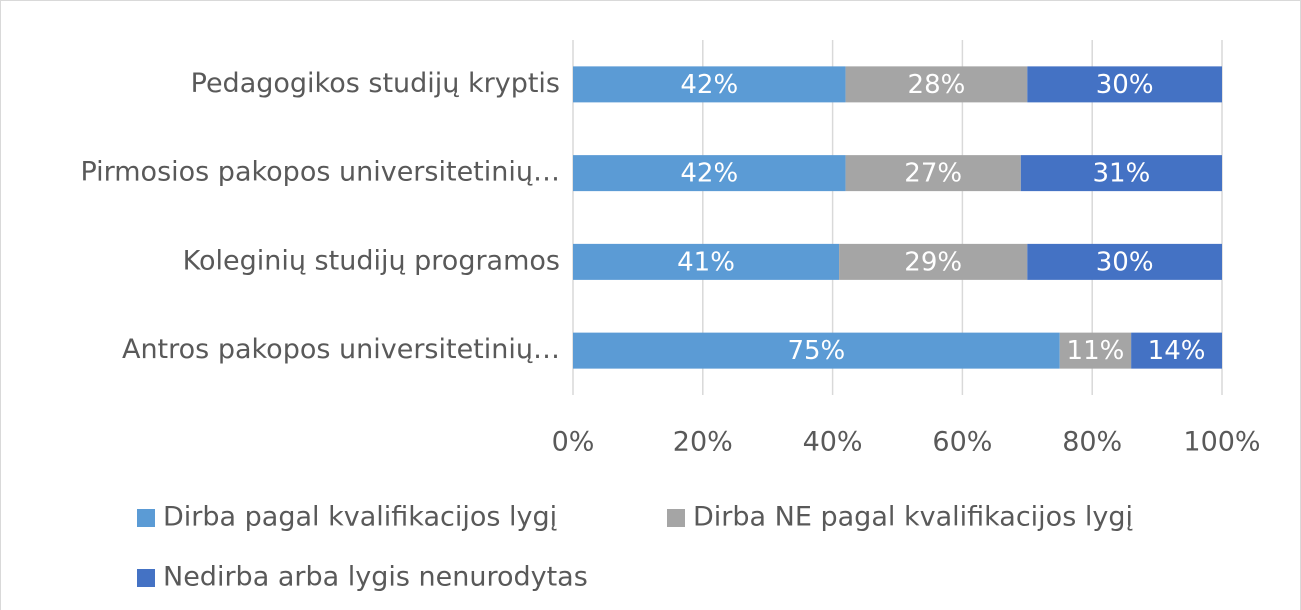 The height and width of the screenshot is (610, 1301). I want to click on data-label: 29%, so click(933, 262).